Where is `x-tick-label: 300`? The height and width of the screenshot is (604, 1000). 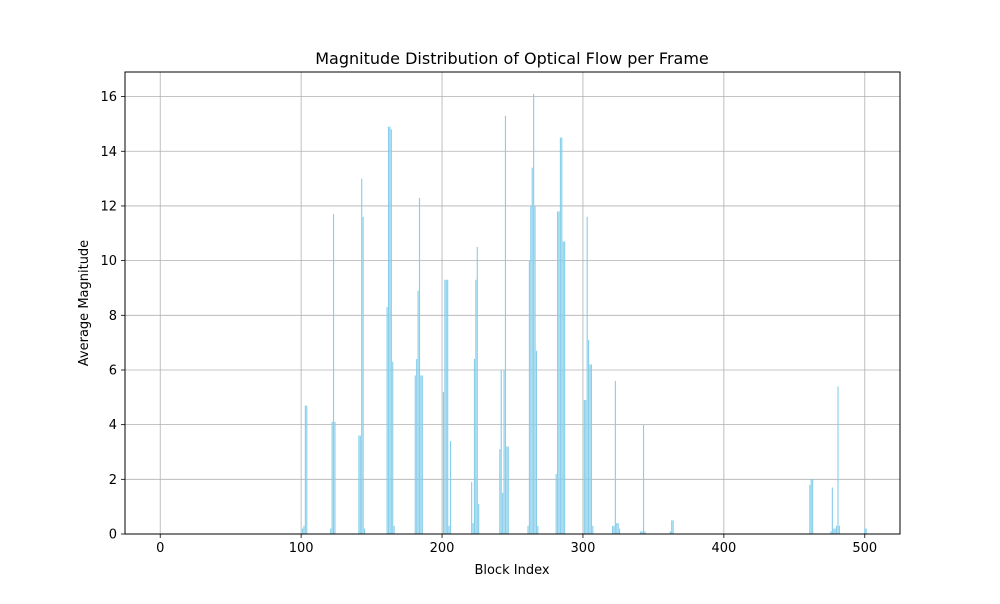
x-tick-label: 300 is located at coordinates (583, 548).